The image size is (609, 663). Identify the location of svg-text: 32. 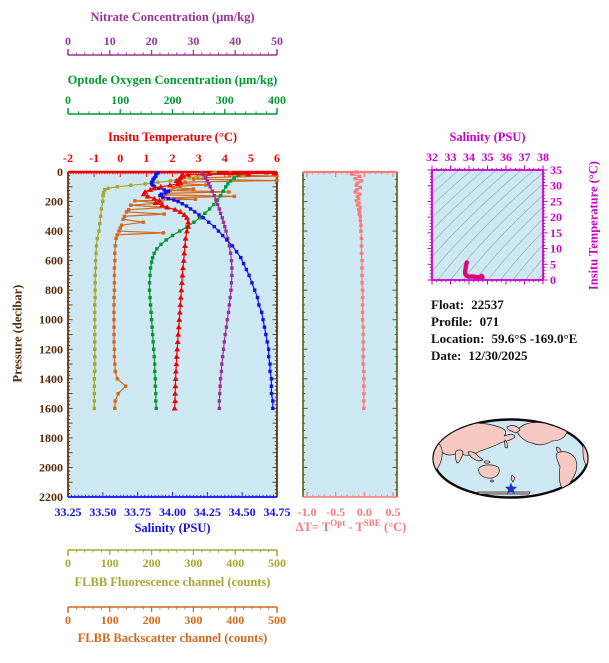
(432, 157).